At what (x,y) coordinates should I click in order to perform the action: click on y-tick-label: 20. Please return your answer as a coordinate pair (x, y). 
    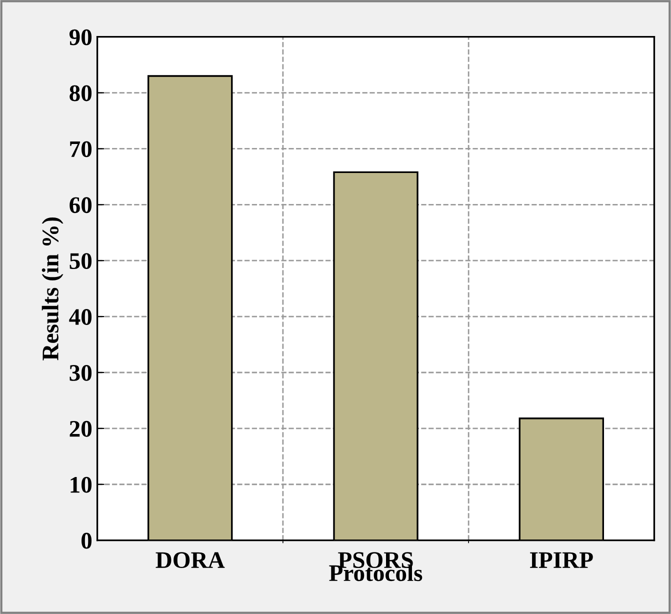
    Looking at the image, I should click on (81, 428).